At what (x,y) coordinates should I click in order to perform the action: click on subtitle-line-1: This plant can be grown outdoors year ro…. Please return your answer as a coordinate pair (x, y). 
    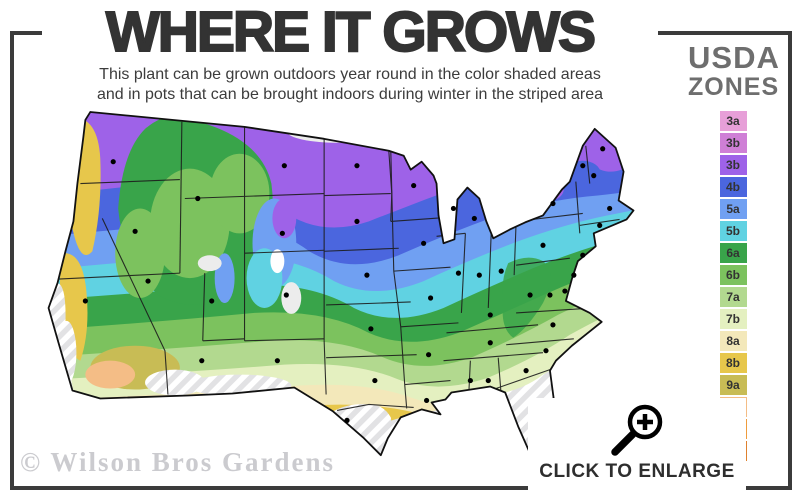
    Looking at the image, I should click on (350, 74).